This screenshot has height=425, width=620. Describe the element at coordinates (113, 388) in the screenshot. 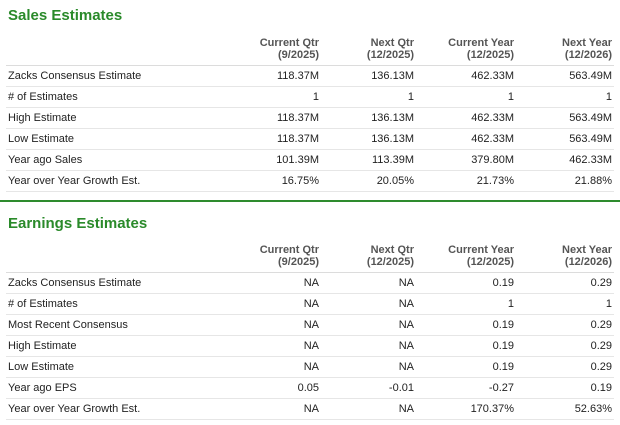

I see `row-label: Year ago EPS` at that location.